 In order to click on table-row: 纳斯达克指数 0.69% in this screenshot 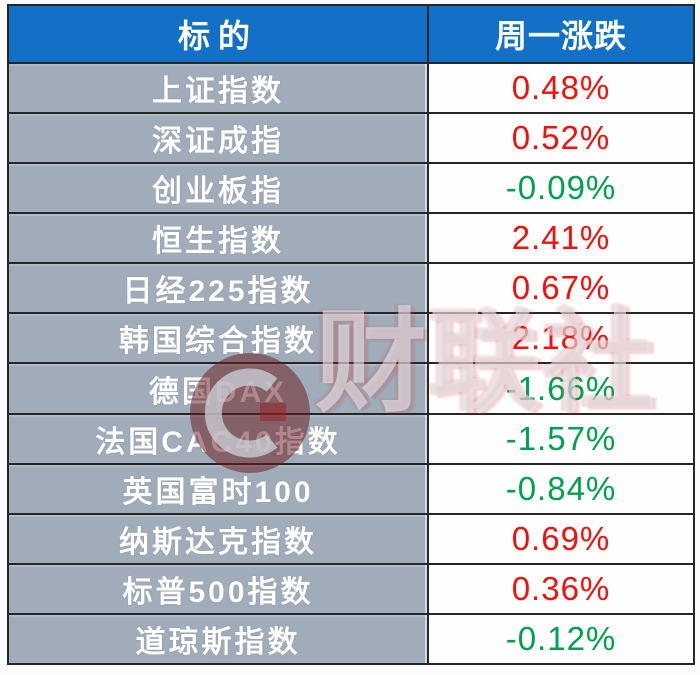, I will do `click(351, 537)`.